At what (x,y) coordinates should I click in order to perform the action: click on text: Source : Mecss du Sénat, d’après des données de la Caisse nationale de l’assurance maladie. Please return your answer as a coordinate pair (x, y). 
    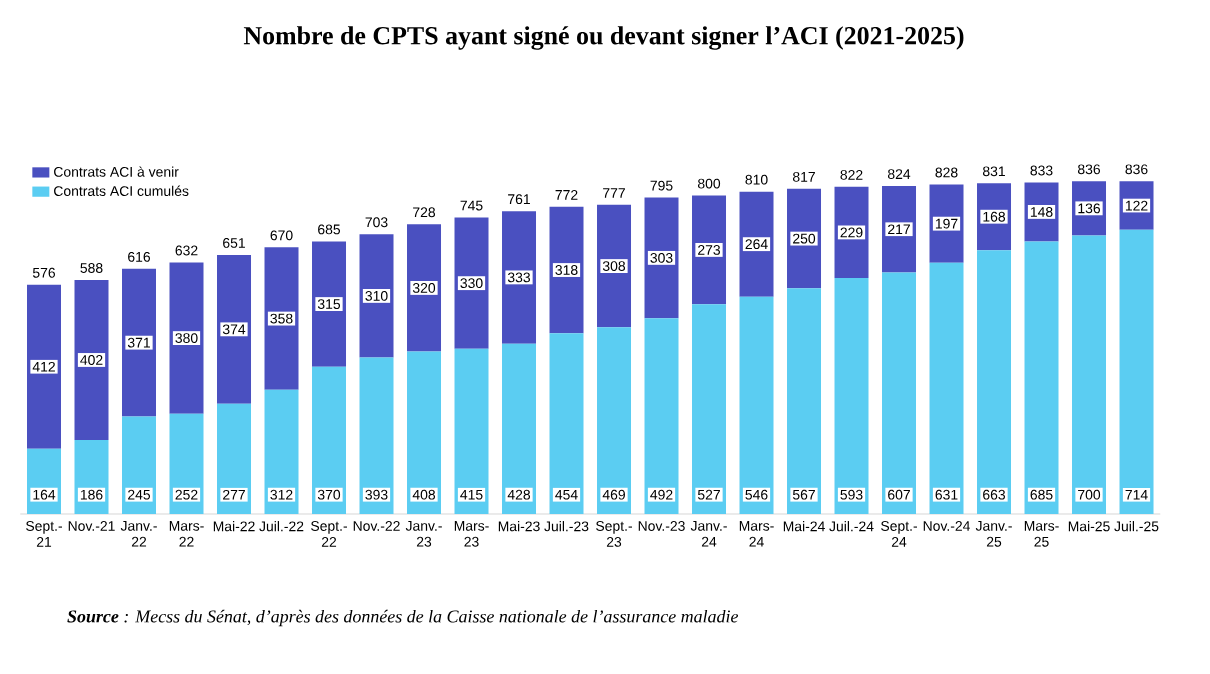
    Looking at the image, I should click on (403, 618).